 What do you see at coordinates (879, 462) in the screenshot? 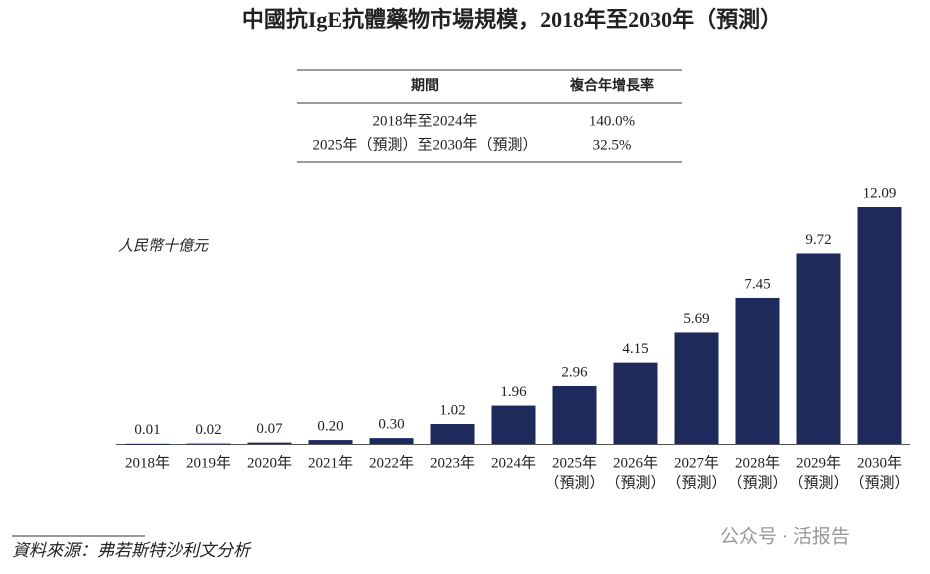
I see `x-tick-label: 2030年` at bounding box center [879, 462].